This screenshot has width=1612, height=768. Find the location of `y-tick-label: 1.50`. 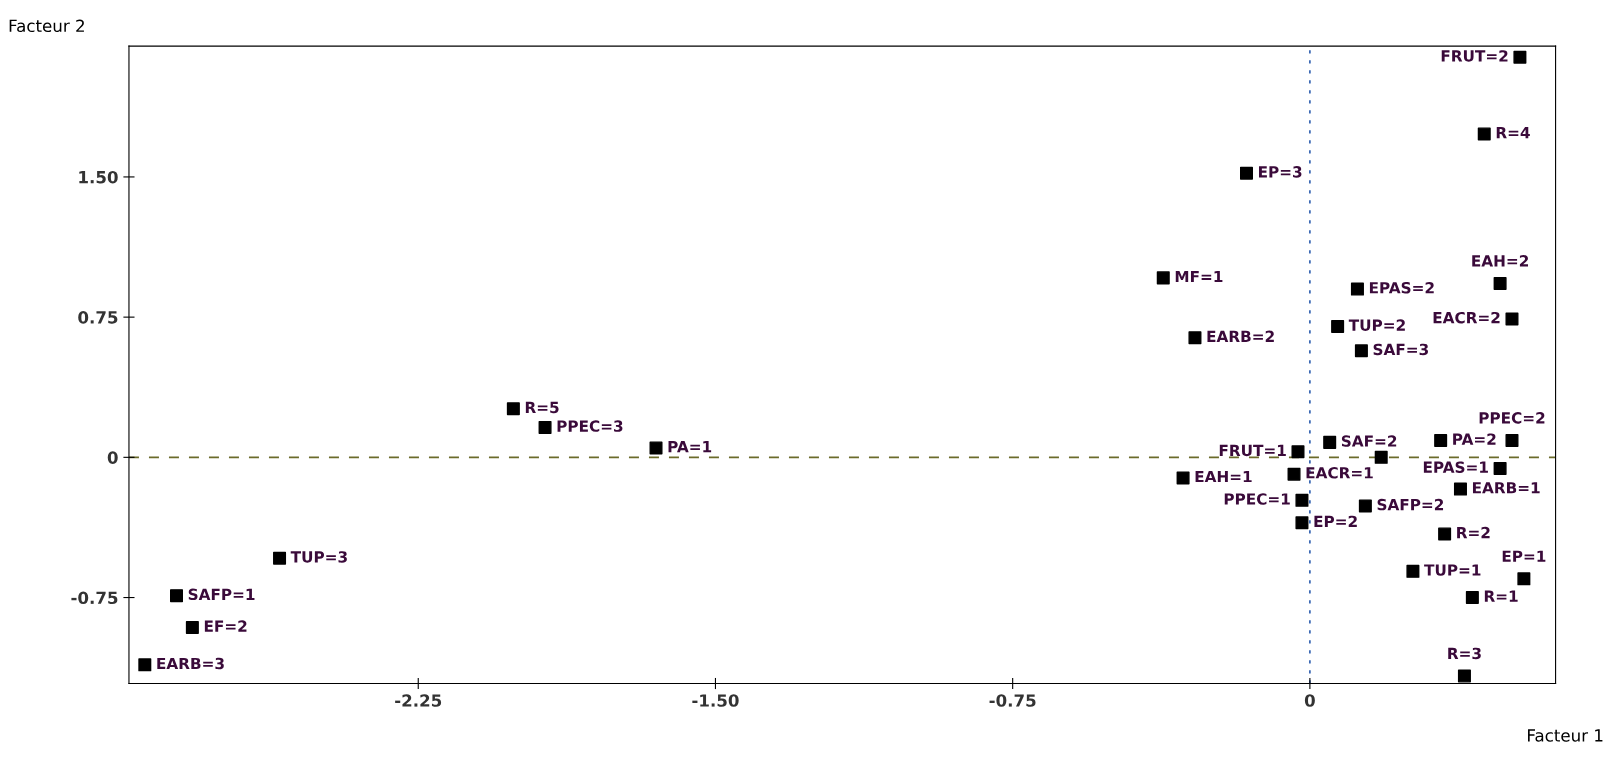

y-tick-label: 1.50 is located at coordinates (98, 177).